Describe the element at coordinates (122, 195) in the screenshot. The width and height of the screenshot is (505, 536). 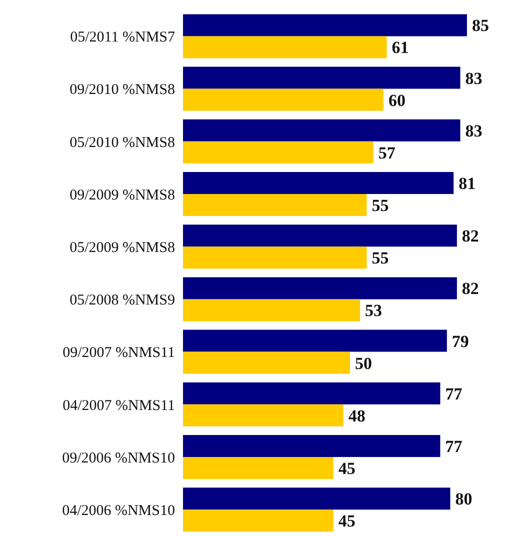
I see `y-tick-label: 09/2009 %NMS8` at that location.